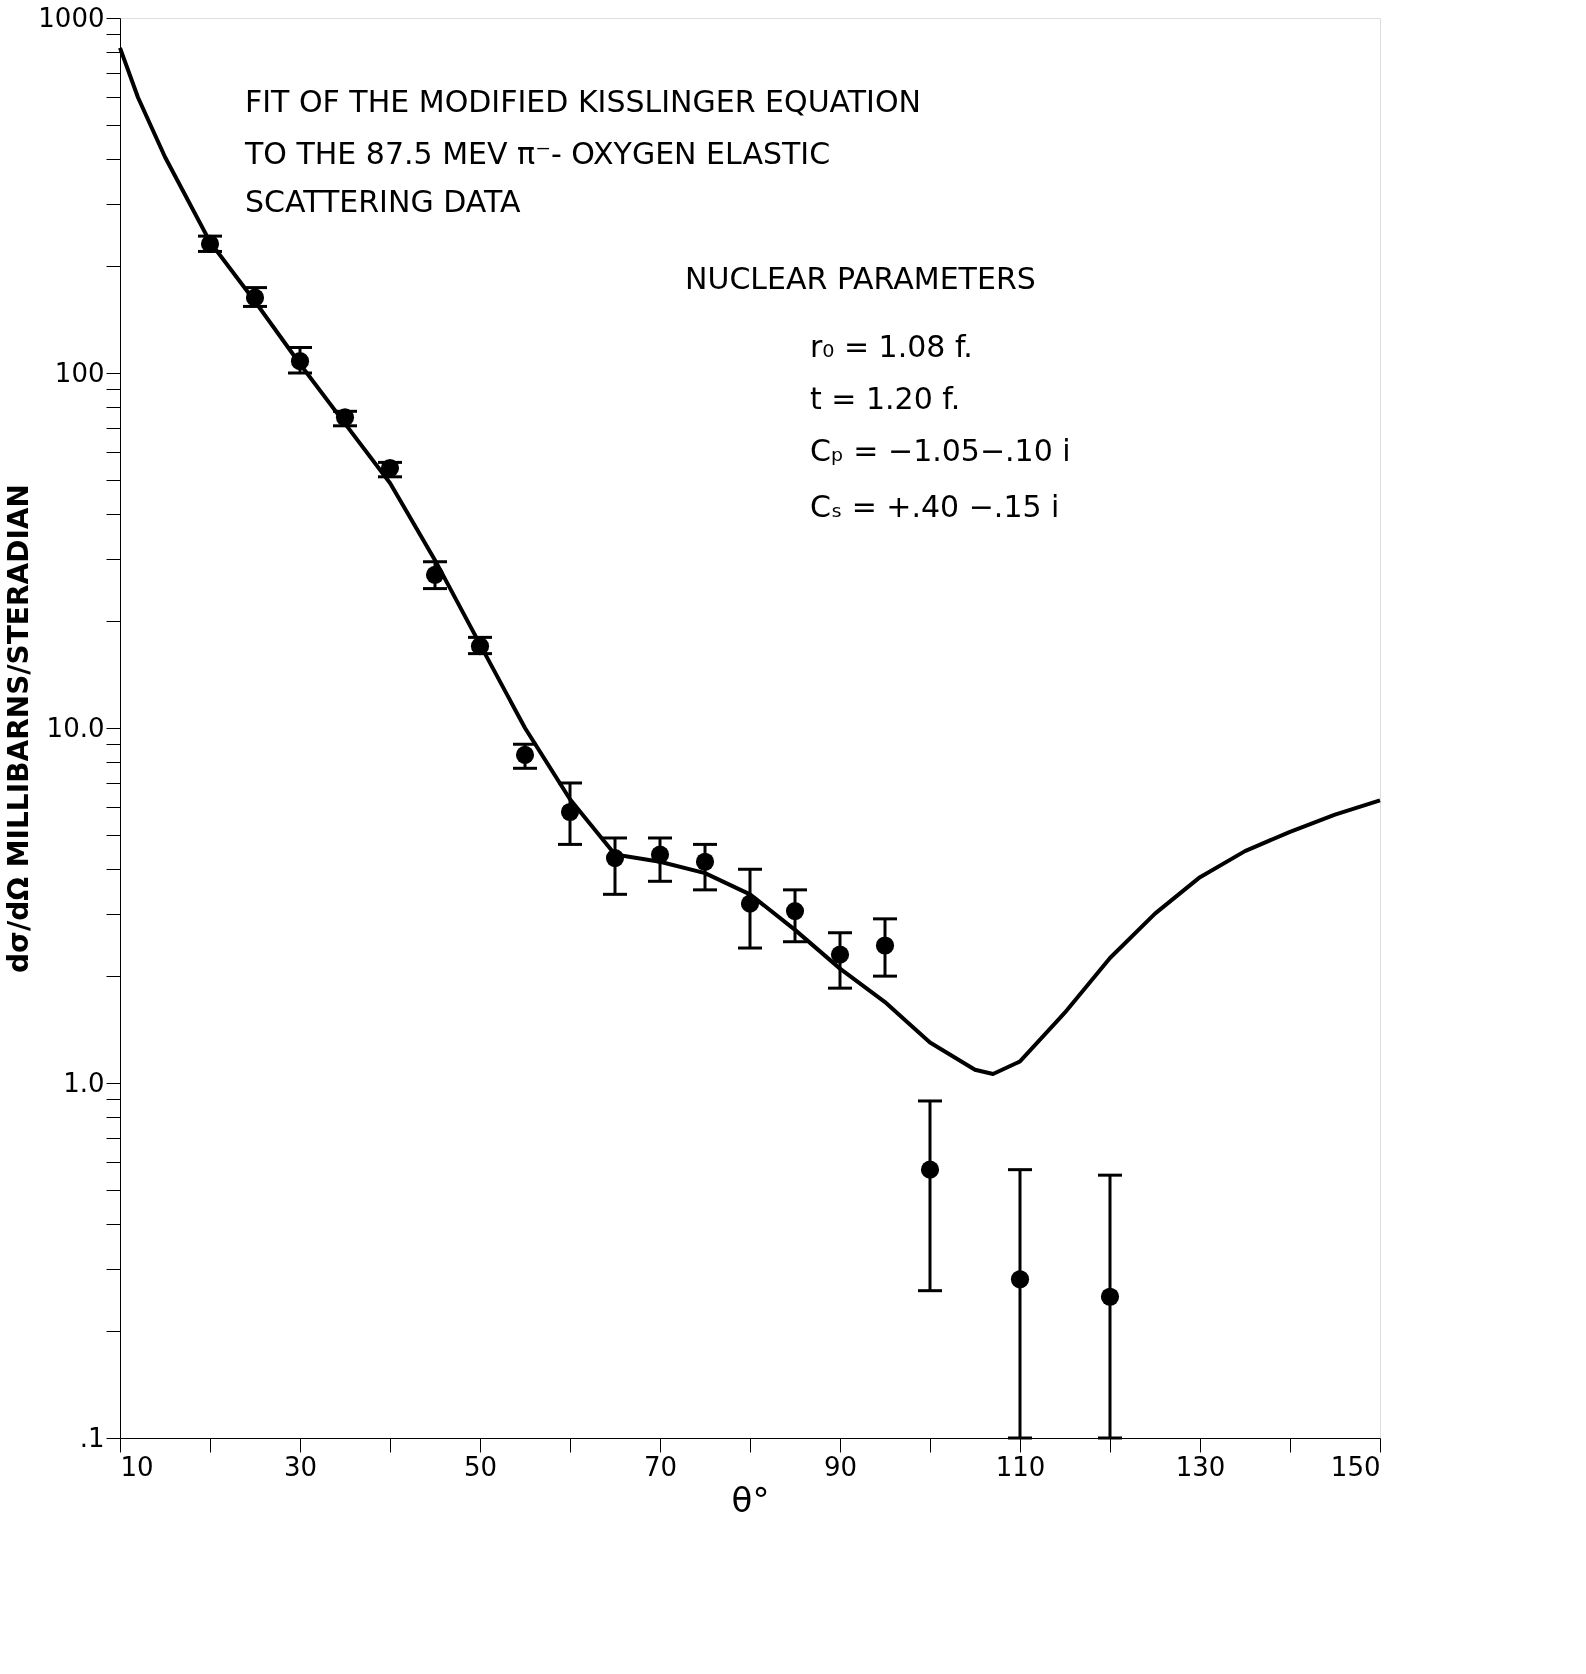 The width and height of the screenshot is (1586, 1674). Describe the element at coordinates (71, 17) in the screenshot. I see `y-tick-label: 1000` at that location.